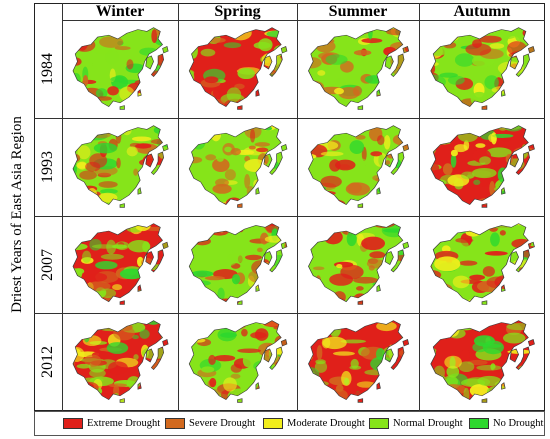 The width and height of the screenshot is (550, 439). What do you see at coordinates (120, 69) in the screenshot?
I see `map-1984-winter` at bounding box center [120, 69].